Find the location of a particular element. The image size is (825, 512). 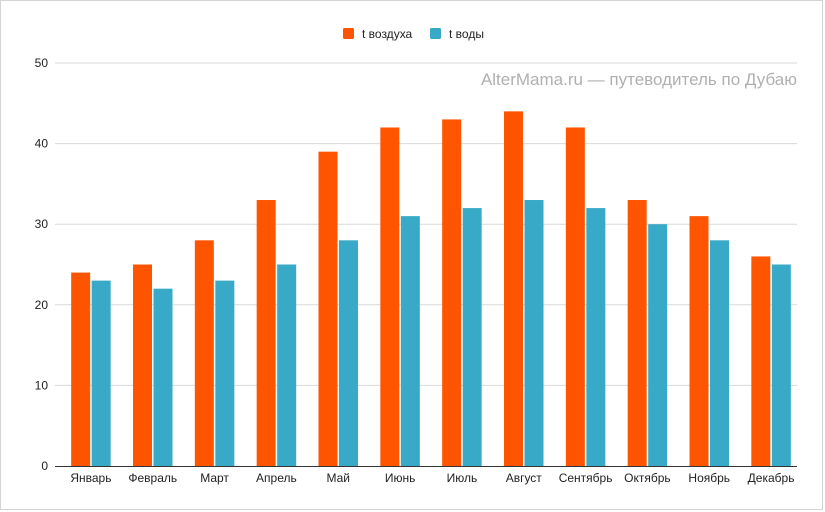

y-tick-label: 0 is located at coordinates (44, 466).